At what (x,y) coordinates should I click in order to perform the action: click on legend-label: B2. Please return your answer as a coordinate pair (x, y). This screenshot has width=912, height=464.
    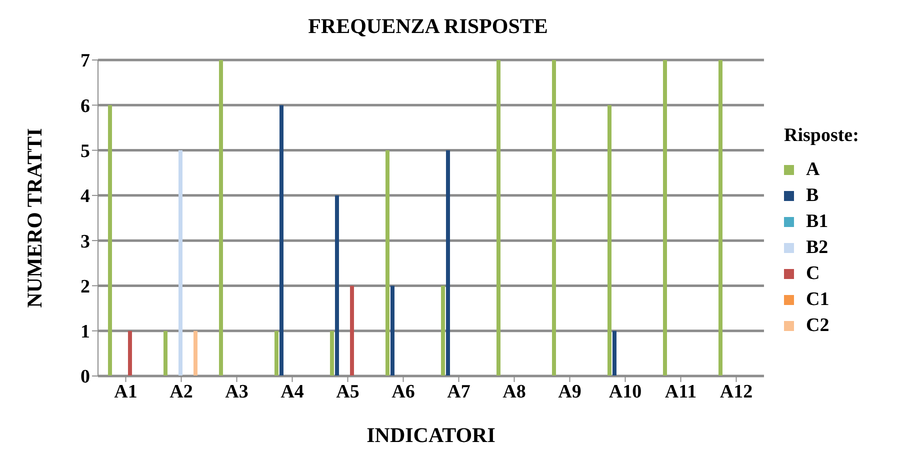
    Looking at the image, I should click on (817, 248).